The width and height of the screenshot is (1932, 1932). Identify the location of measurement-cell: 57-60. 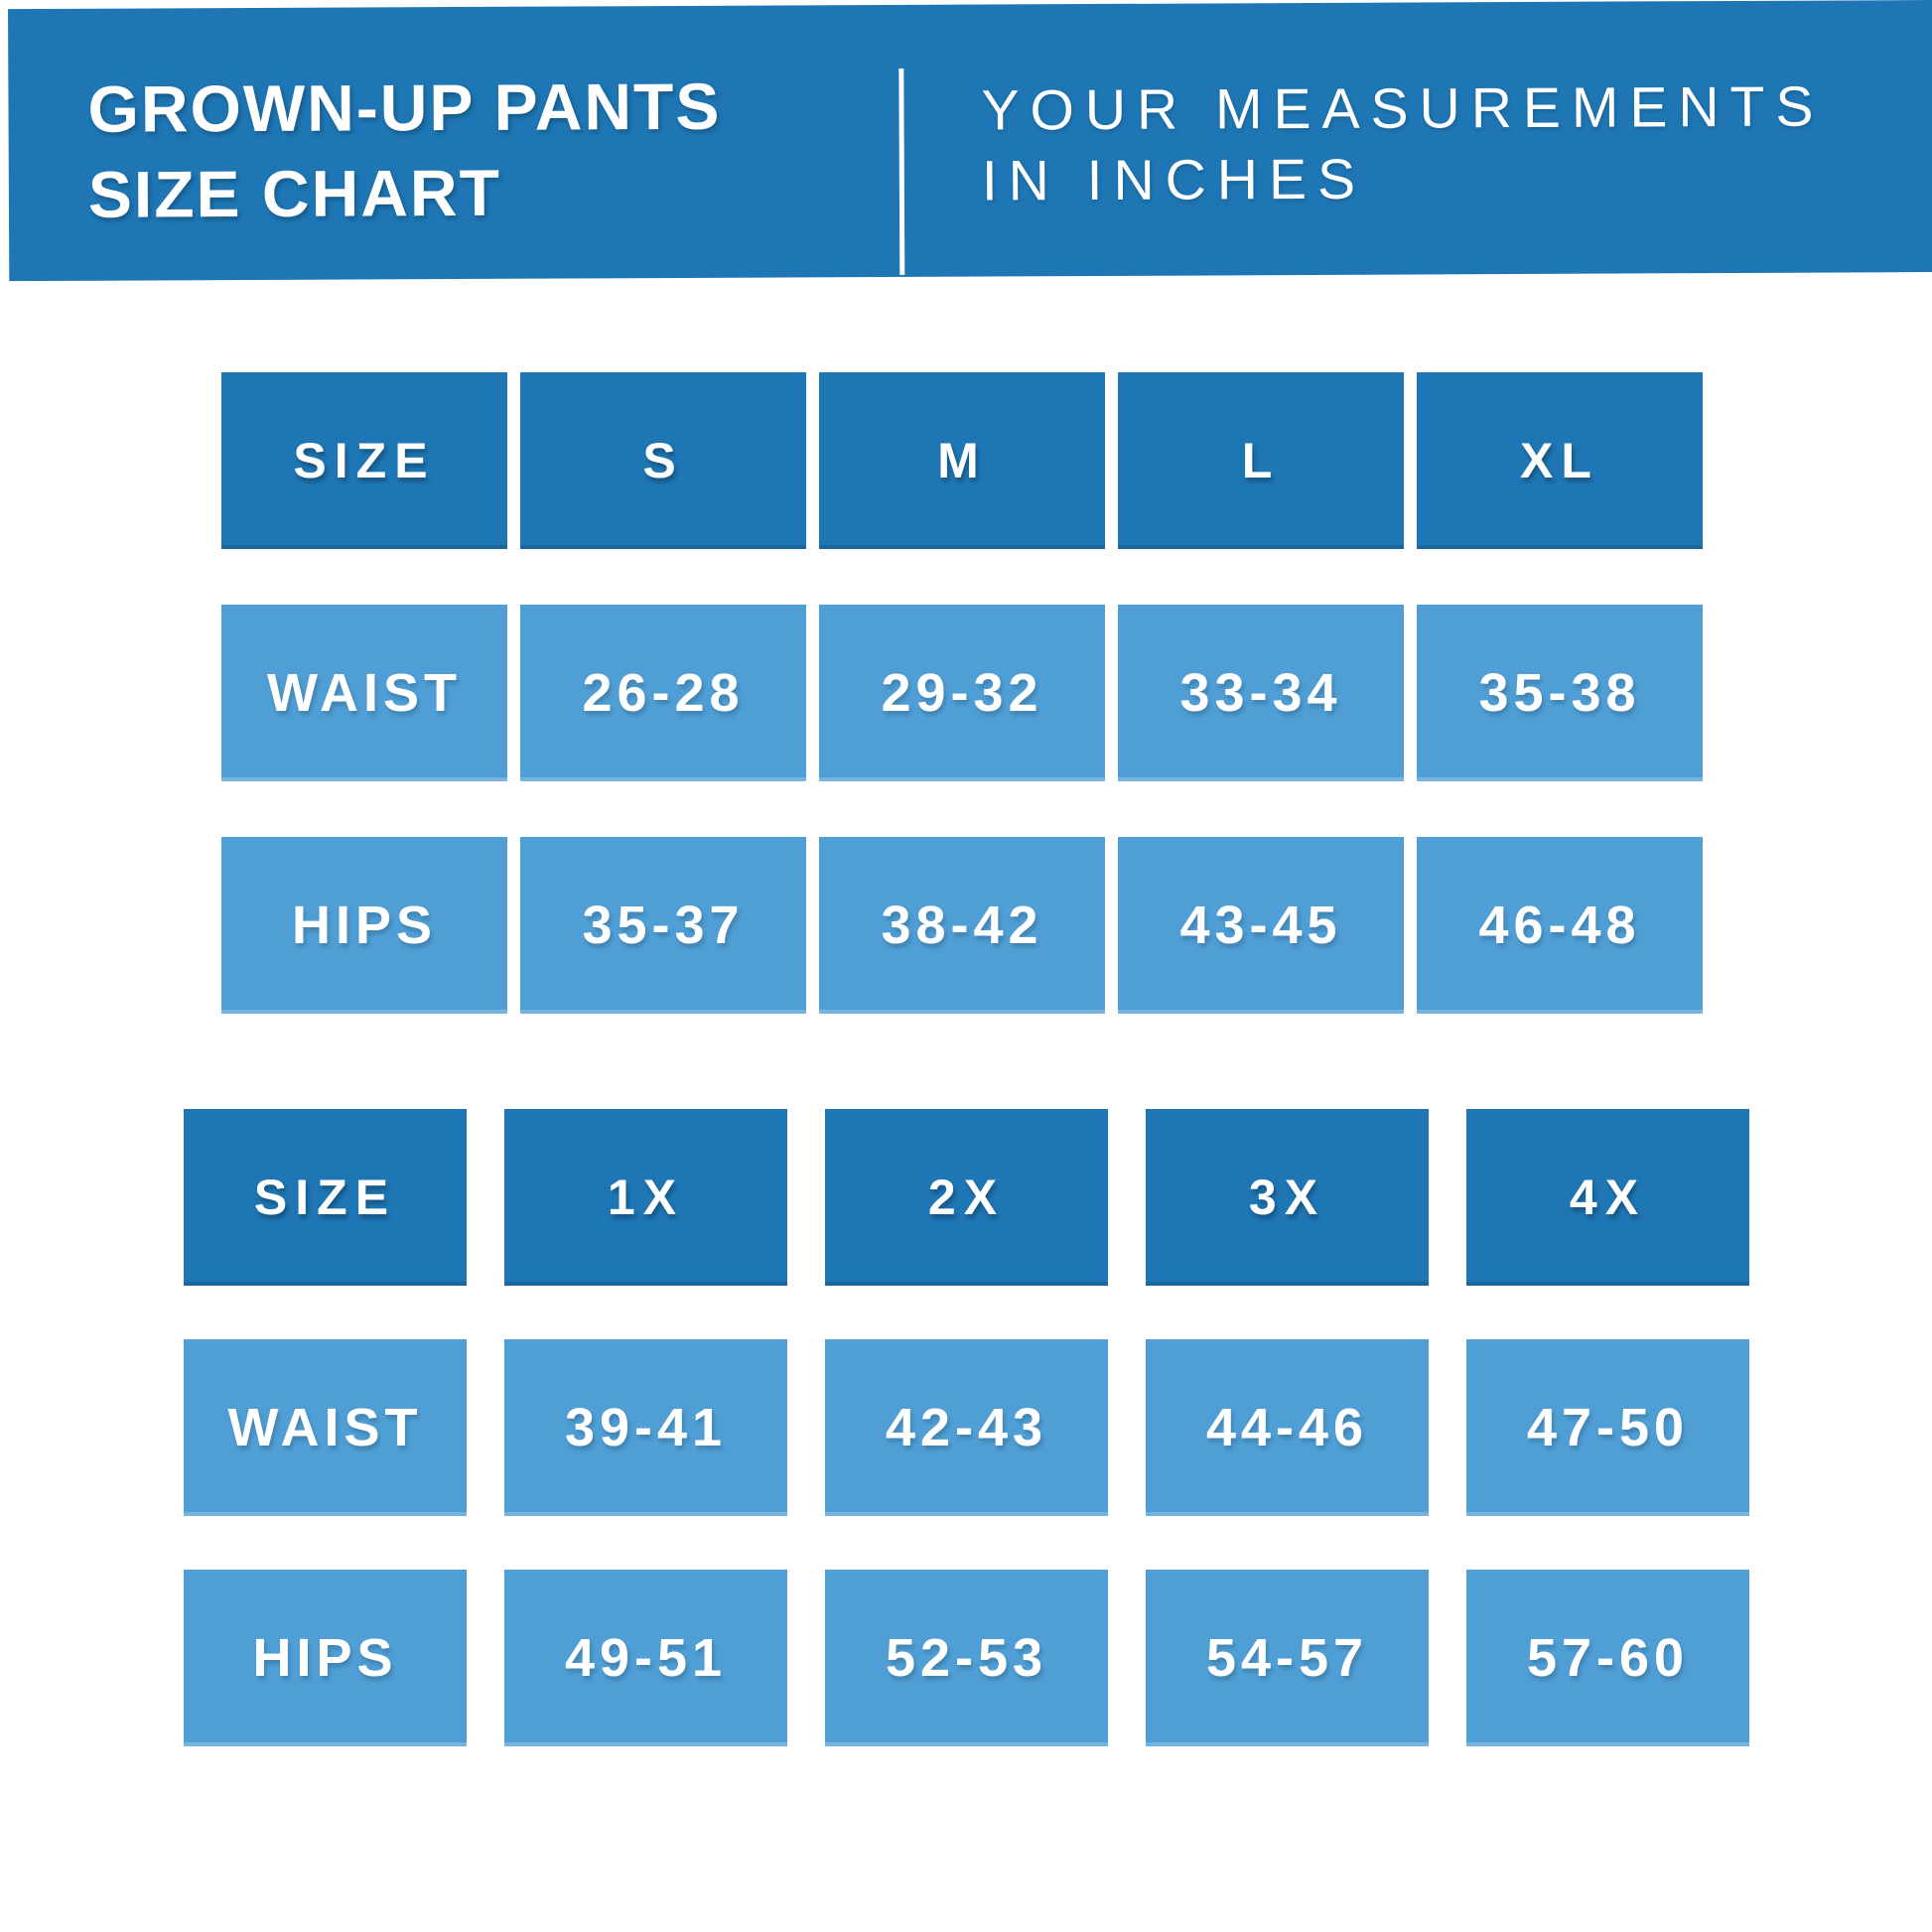
(1608, 1658).